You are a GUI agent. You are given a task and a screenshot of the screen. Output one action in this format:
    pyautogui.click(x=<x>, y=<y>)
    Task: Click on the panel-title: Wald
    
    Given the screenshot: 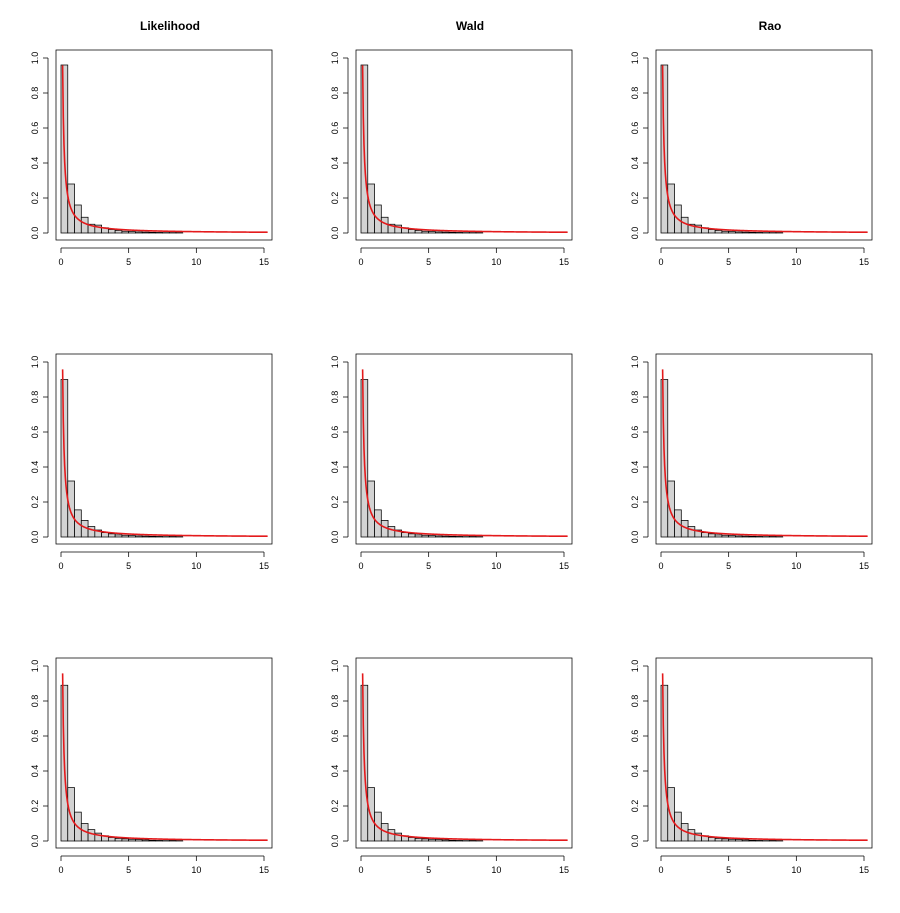 What is the action you would take?
    pyautogui.click(x=470, y=26)
    